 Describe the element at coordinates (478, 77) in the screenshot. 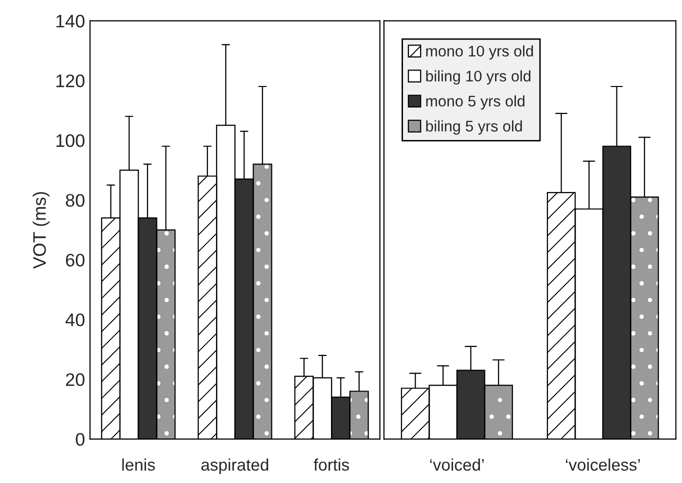

I see `legend-label: biling 10 yrs old` at that location.